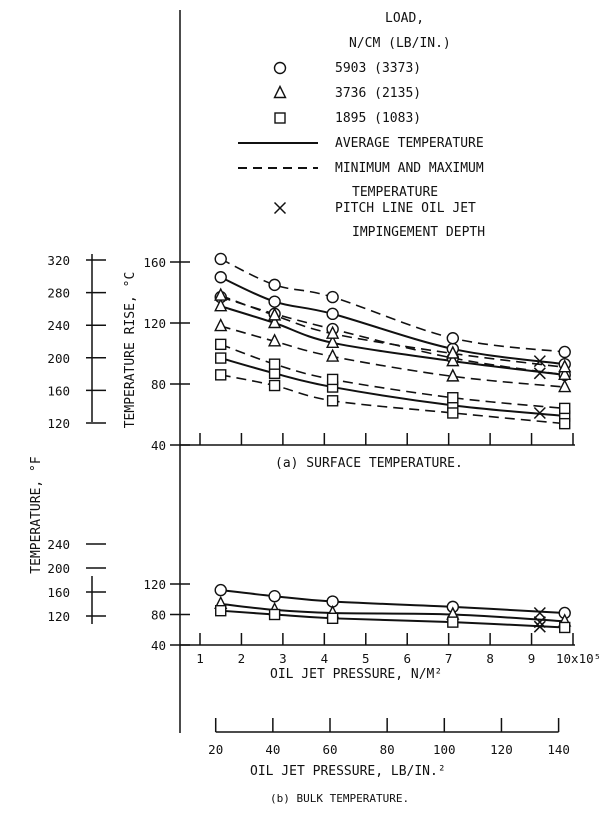 The image size is (609, 816). I want to click on psi-tick-label: 80, so click(387, 749).